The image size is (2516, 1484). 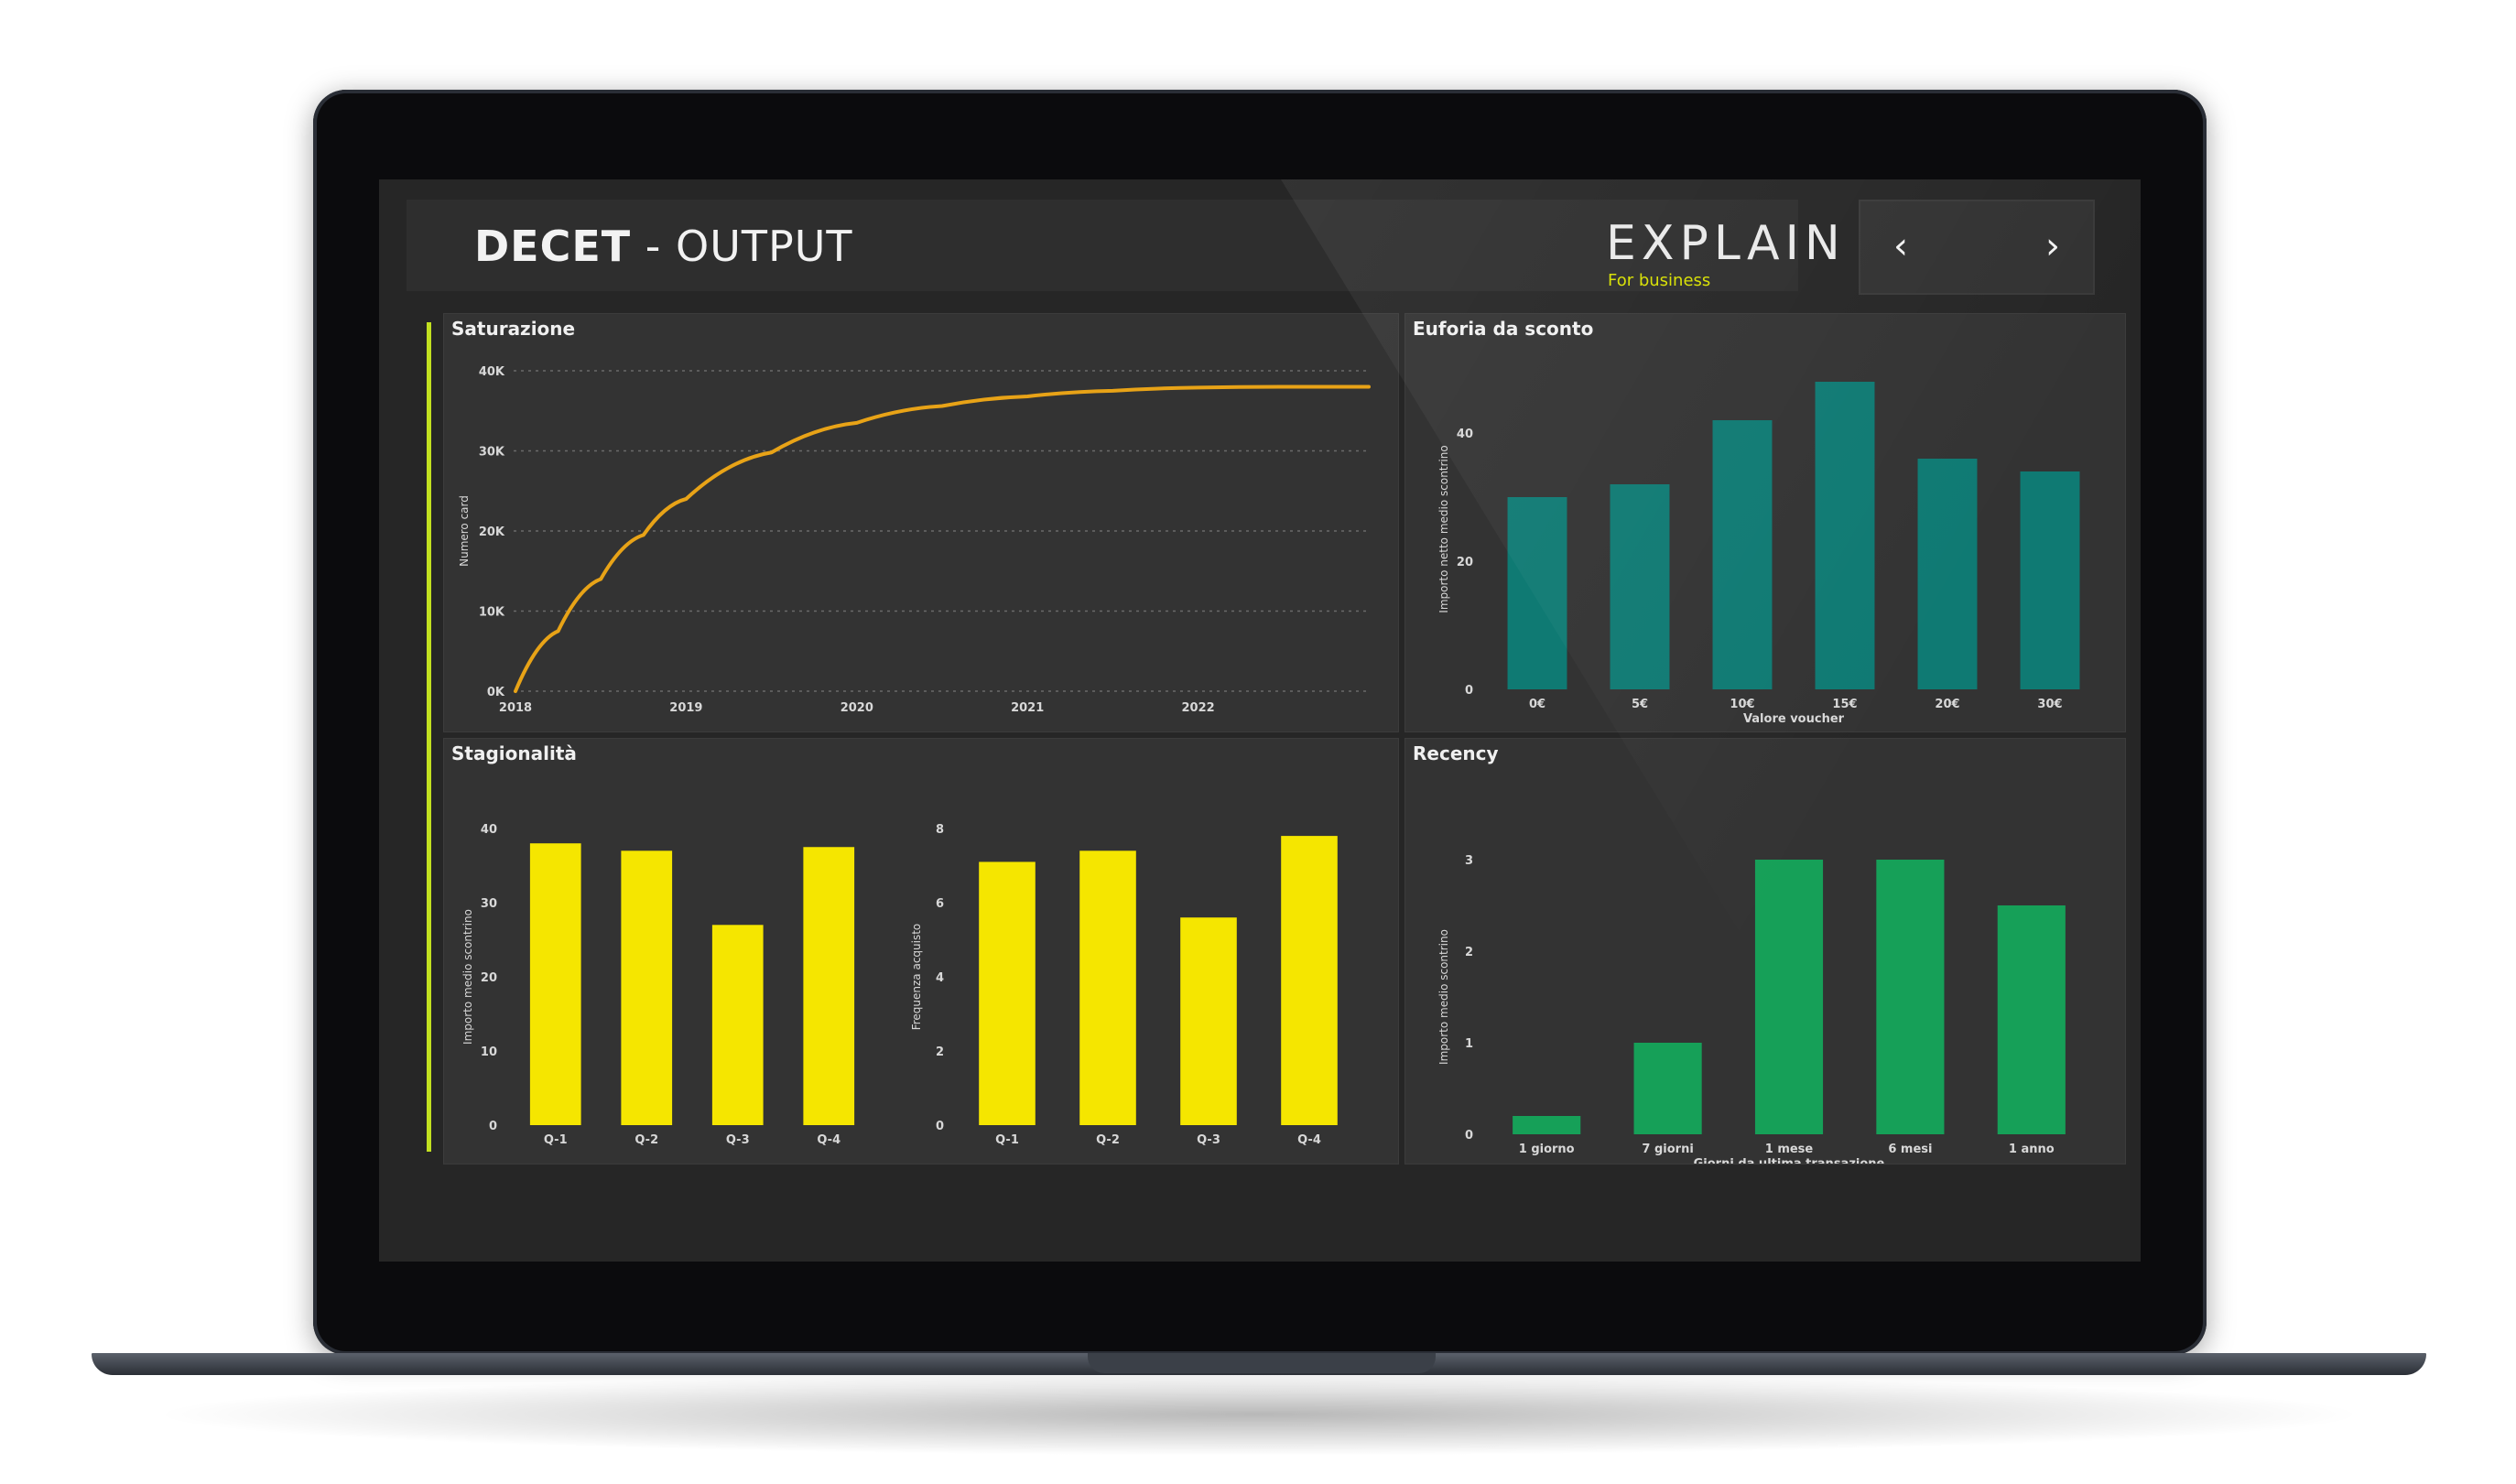 What do you see at coordinates (429, 737) in the screenshot?
I see `accent-bar` at bounding box center [429, 737].